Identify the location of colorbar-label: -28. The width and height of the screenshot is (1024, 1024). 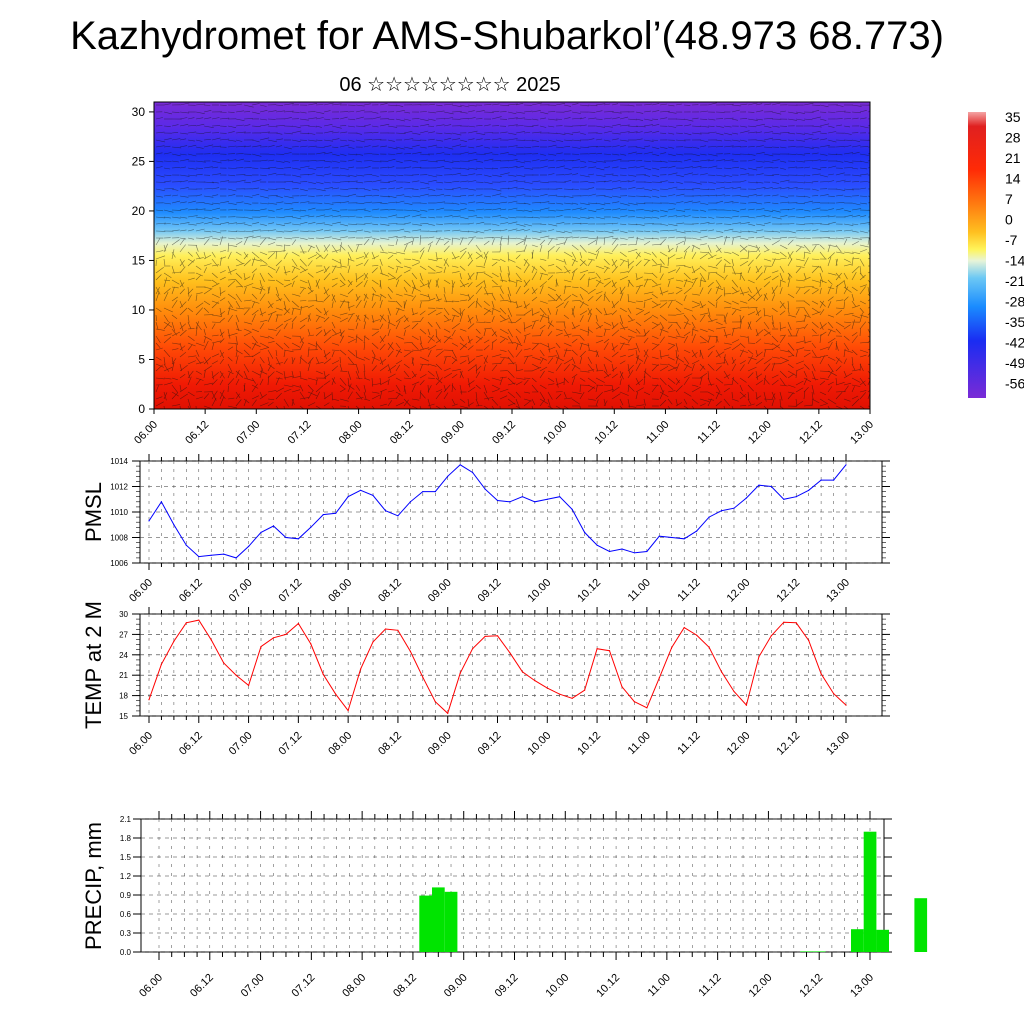
(1014, 302).